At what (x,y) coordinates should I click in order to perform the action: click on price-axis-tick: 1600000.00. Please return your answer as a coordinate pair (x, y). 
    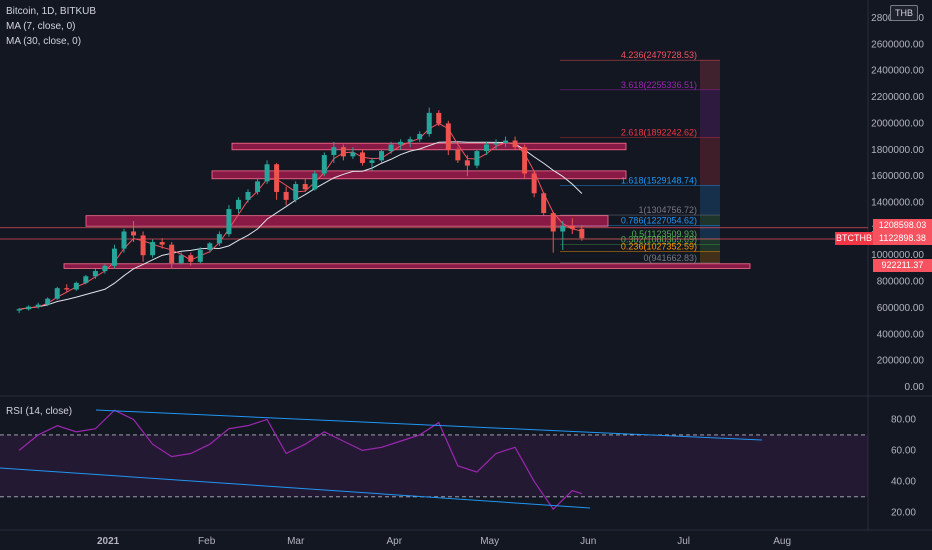
    Looking at the image, I should click on (897, 176).